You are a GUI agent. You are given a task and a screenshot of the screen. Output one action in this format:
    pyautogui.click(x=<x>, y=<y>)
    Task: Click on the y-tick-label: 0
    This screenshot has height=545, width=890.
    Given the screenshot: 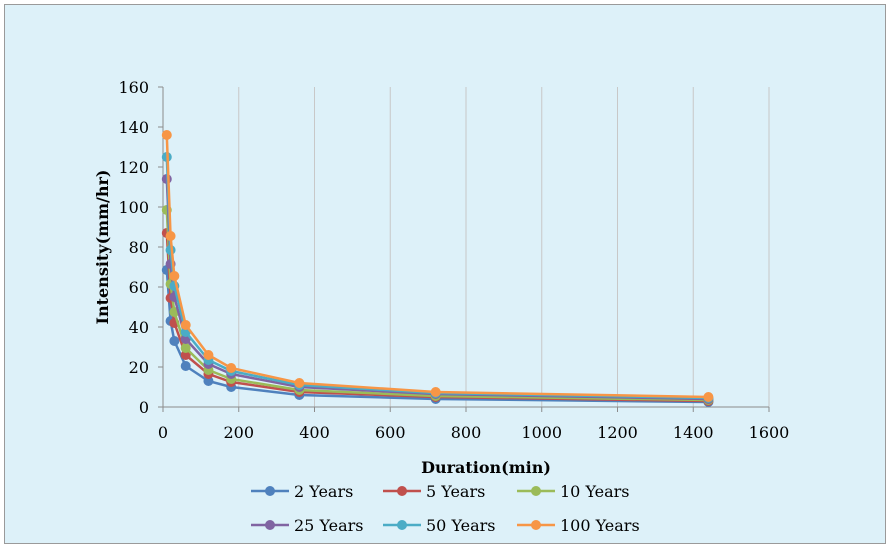 What is the action you would take?
    pyautogui.click(x=144, y=407)
    